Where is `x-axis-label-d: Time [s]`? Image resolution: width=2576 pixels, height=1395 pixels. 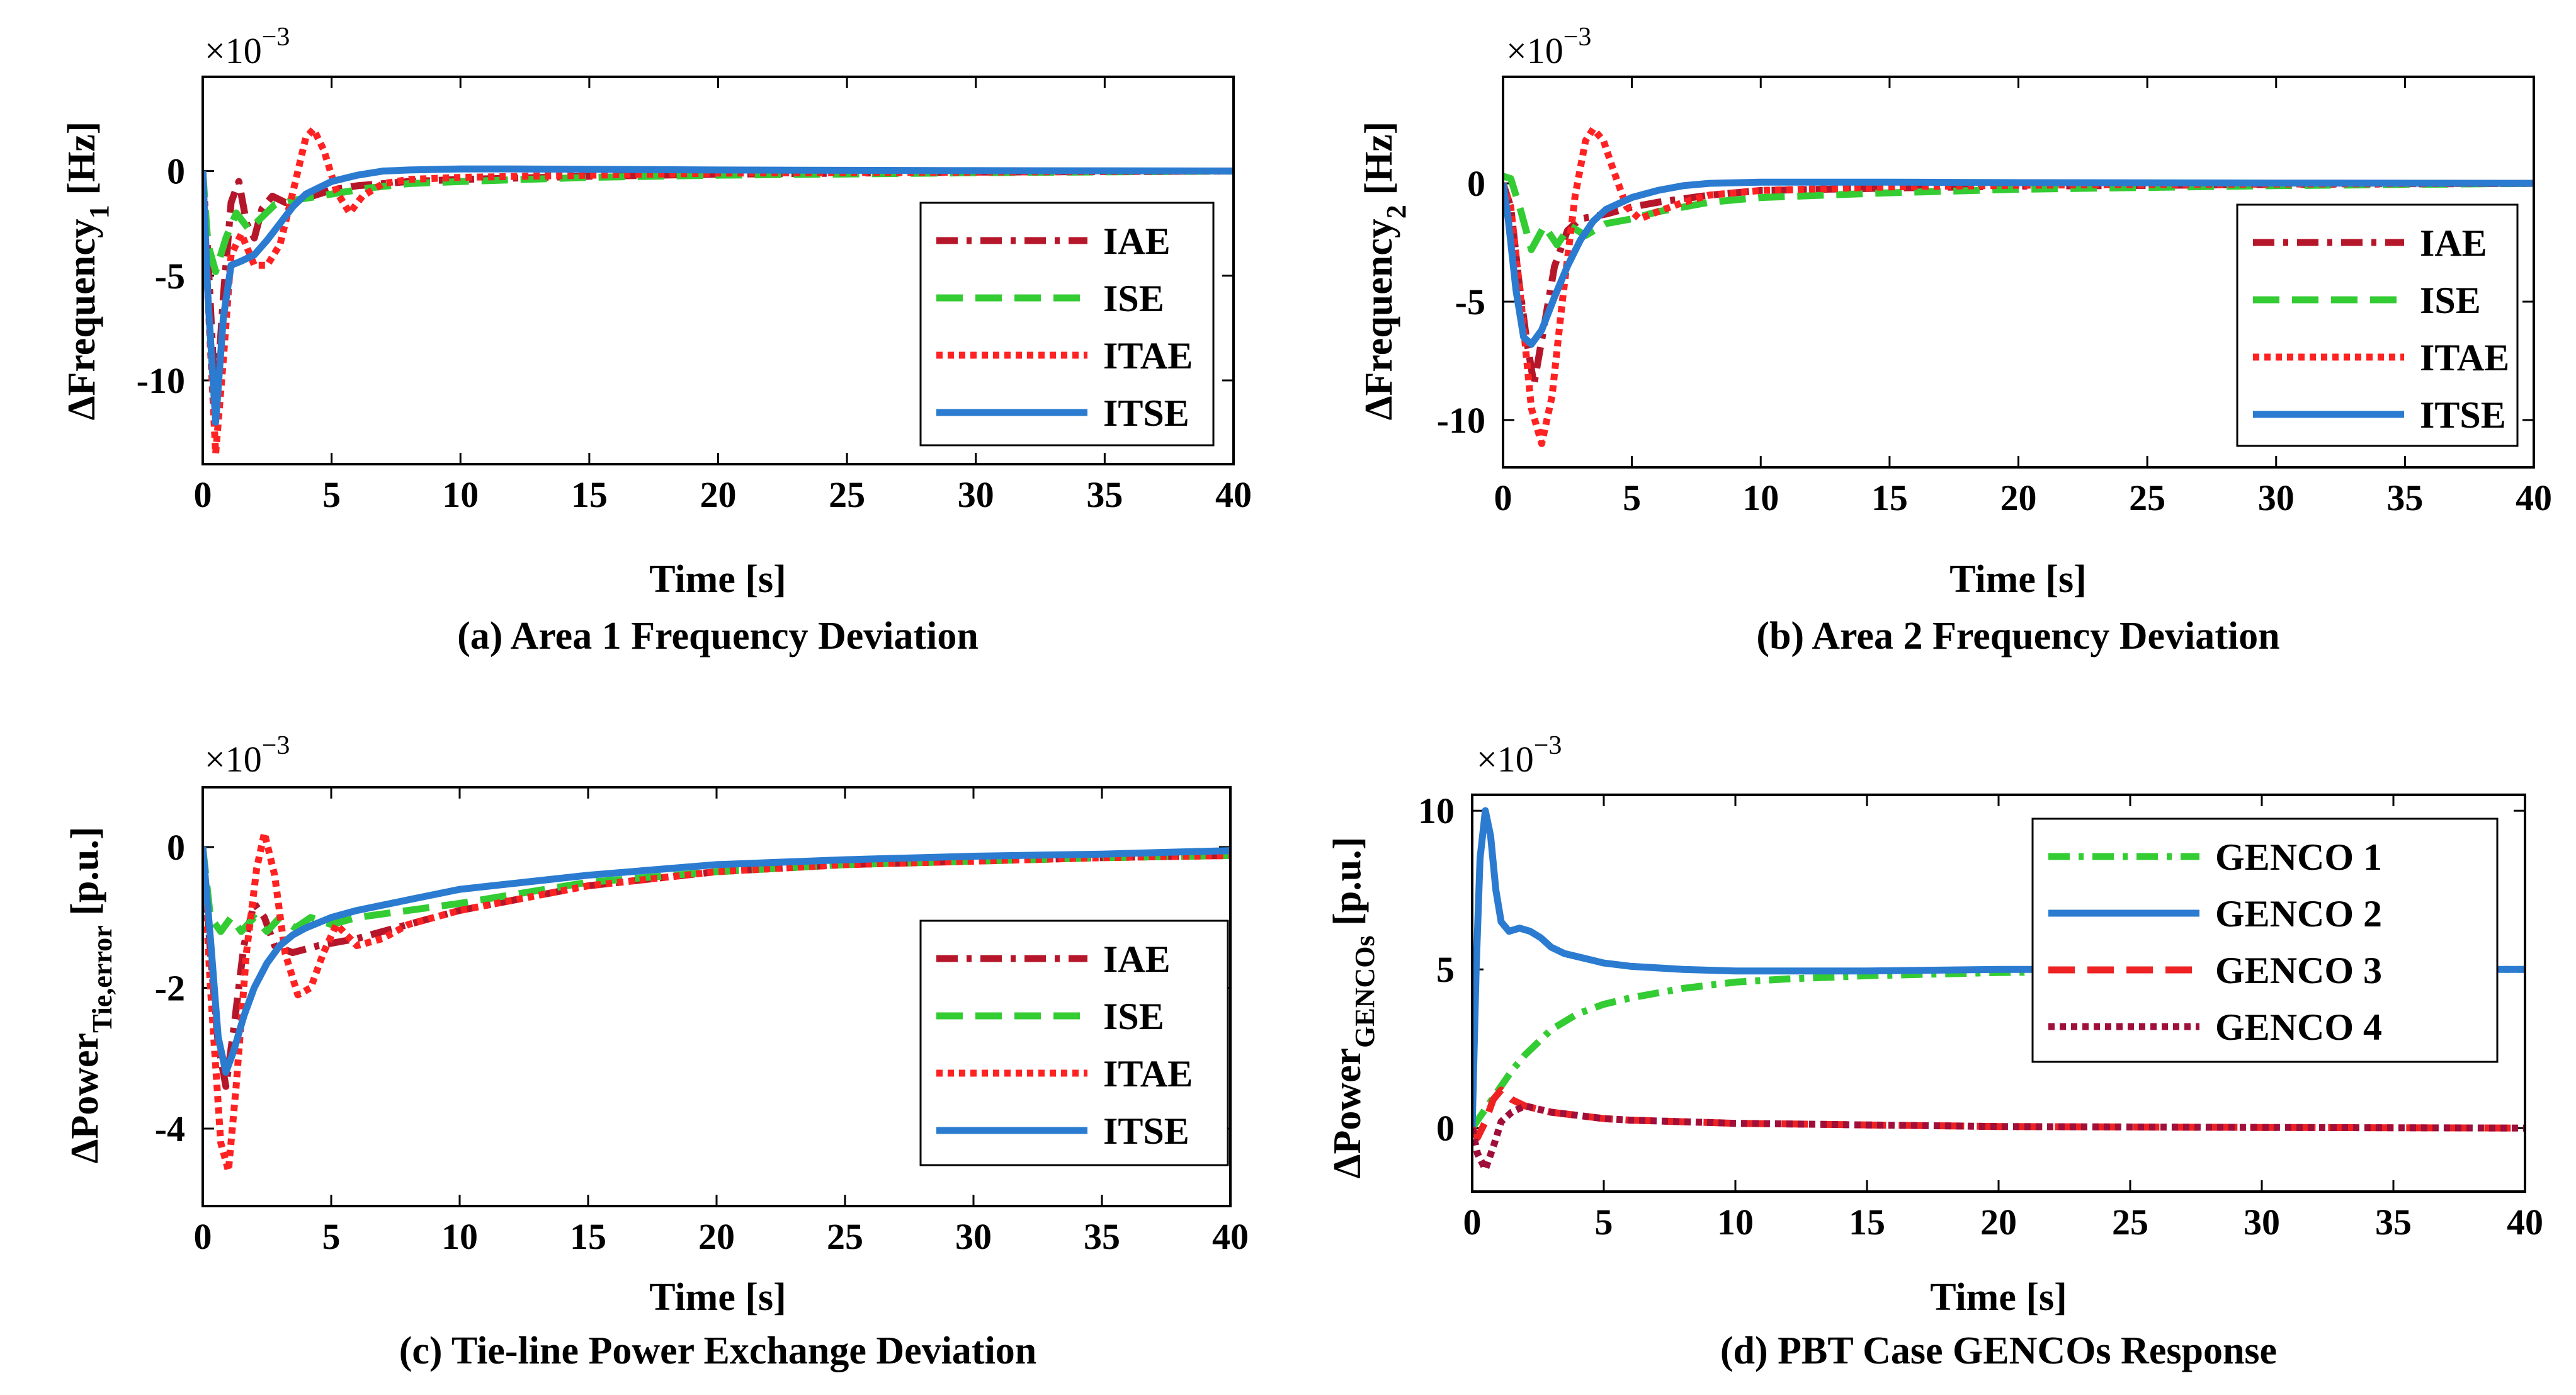
x-axis-label-d: Time [s] is located at coordinates (1998, 1297).